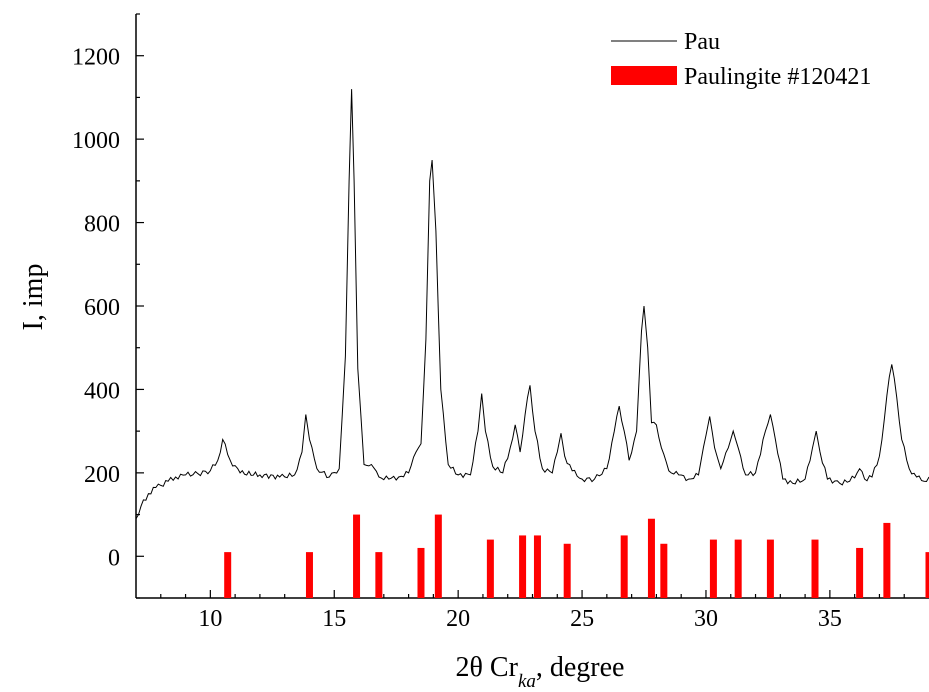  I want to click on x-axis-label: 2θ Crka, degree, so click(540, 672).